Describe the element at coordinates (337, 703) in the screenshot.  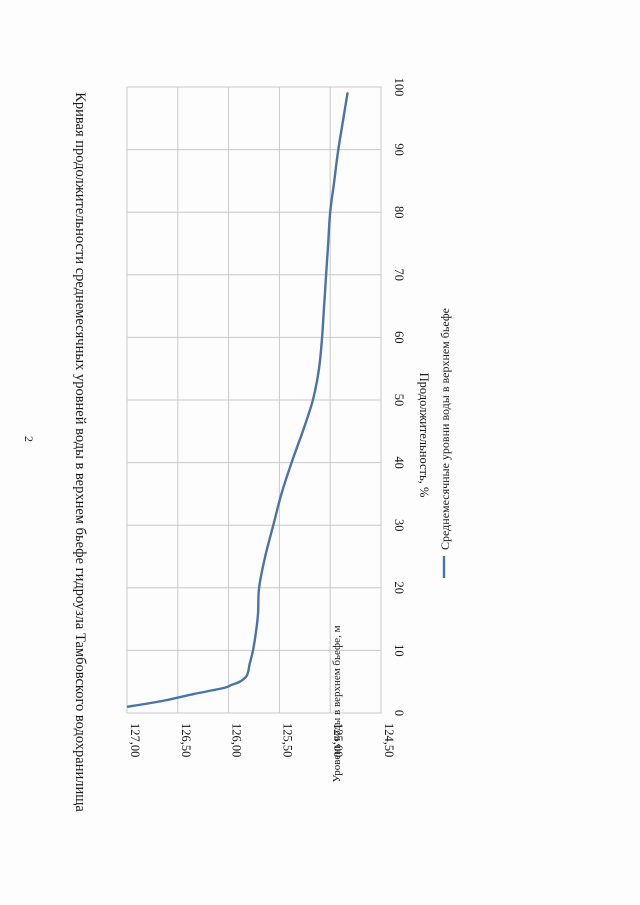
I see `y-axis-label: Уровень воды в верхнем бьефе, м` at that location.